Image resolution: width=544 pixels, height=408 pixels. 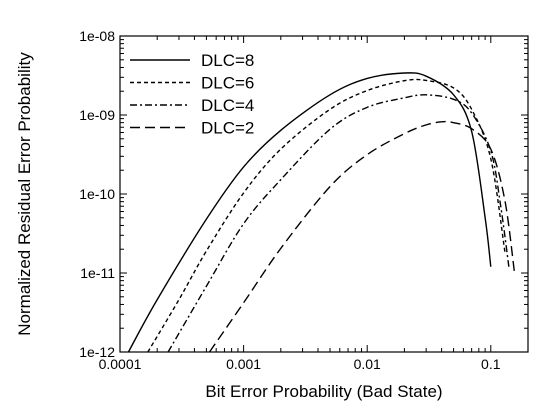 I want to click on x-tick-label: 0.01, so click(x=367, y=364).